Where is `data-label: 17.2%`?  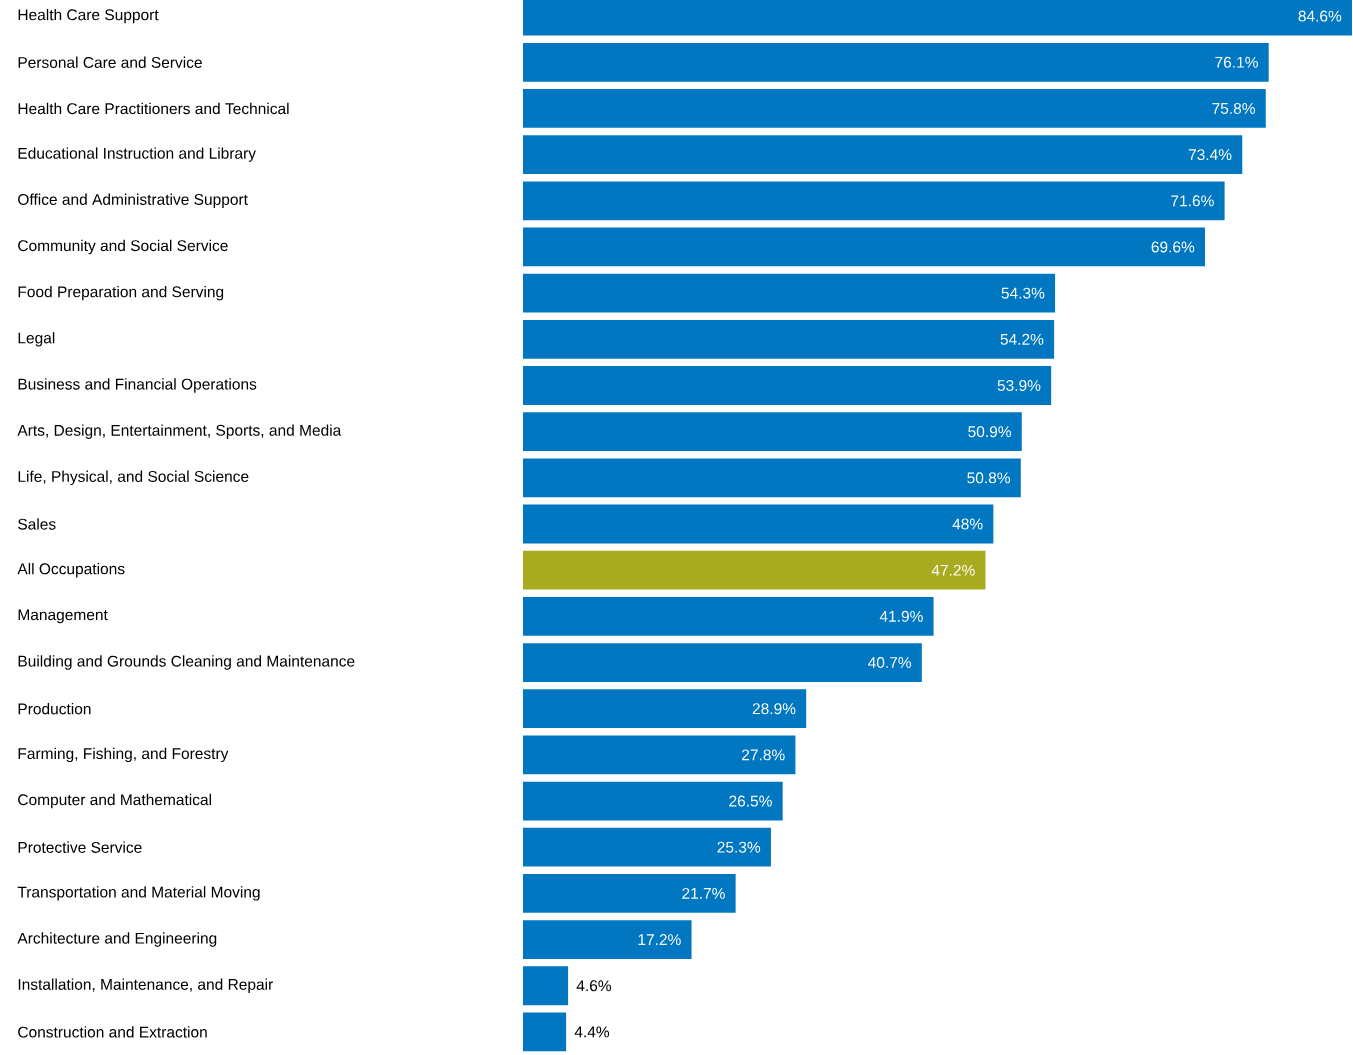 data-label: 17.2% is located at coordinates (659, 940).